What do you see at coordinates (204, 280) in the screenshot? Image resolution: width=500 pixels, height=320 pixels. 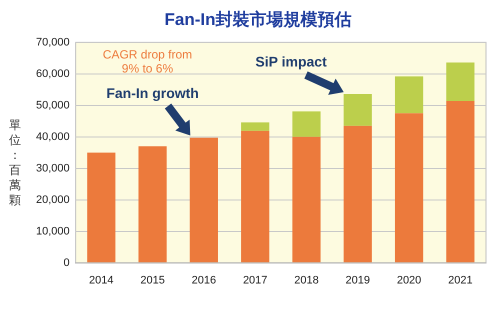 I see `x-tick-label: 2016` at bounding box center [204, 280].